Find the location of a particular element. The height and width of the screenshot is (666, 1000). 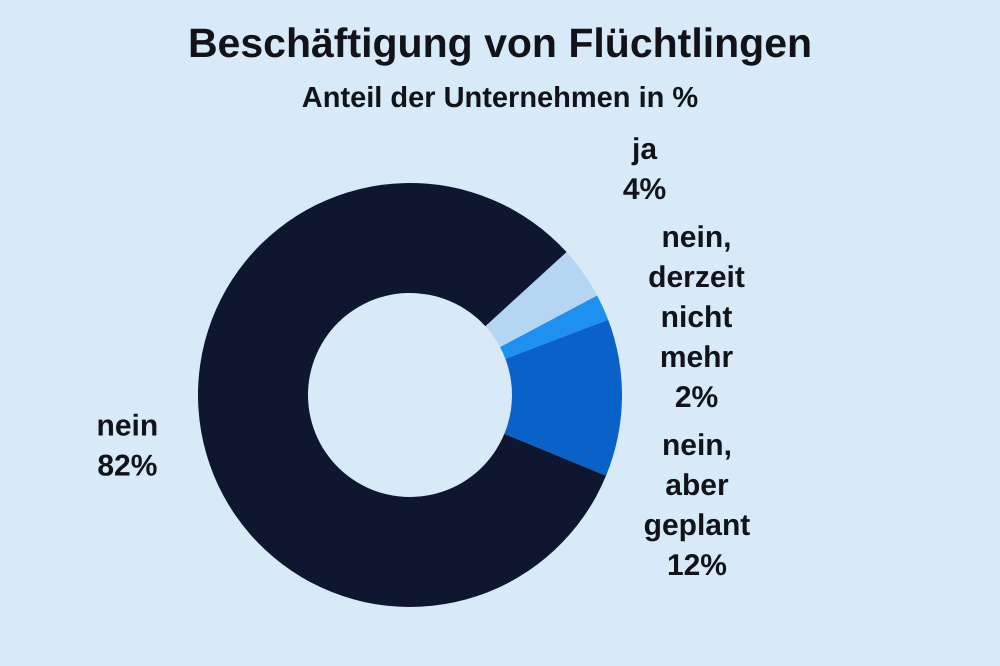

data-label: 12% is located at coordinates (696, 565).